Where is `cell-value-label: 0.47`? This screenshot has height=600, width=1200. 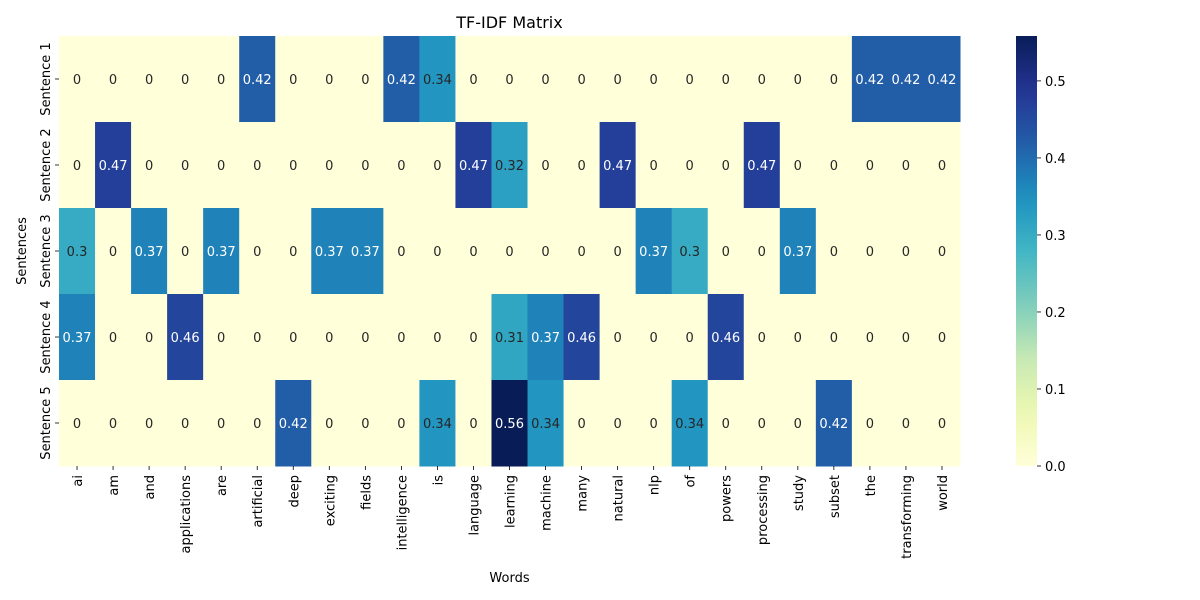
cell-value-label: 0.47 is located at coordinates (473, 166).